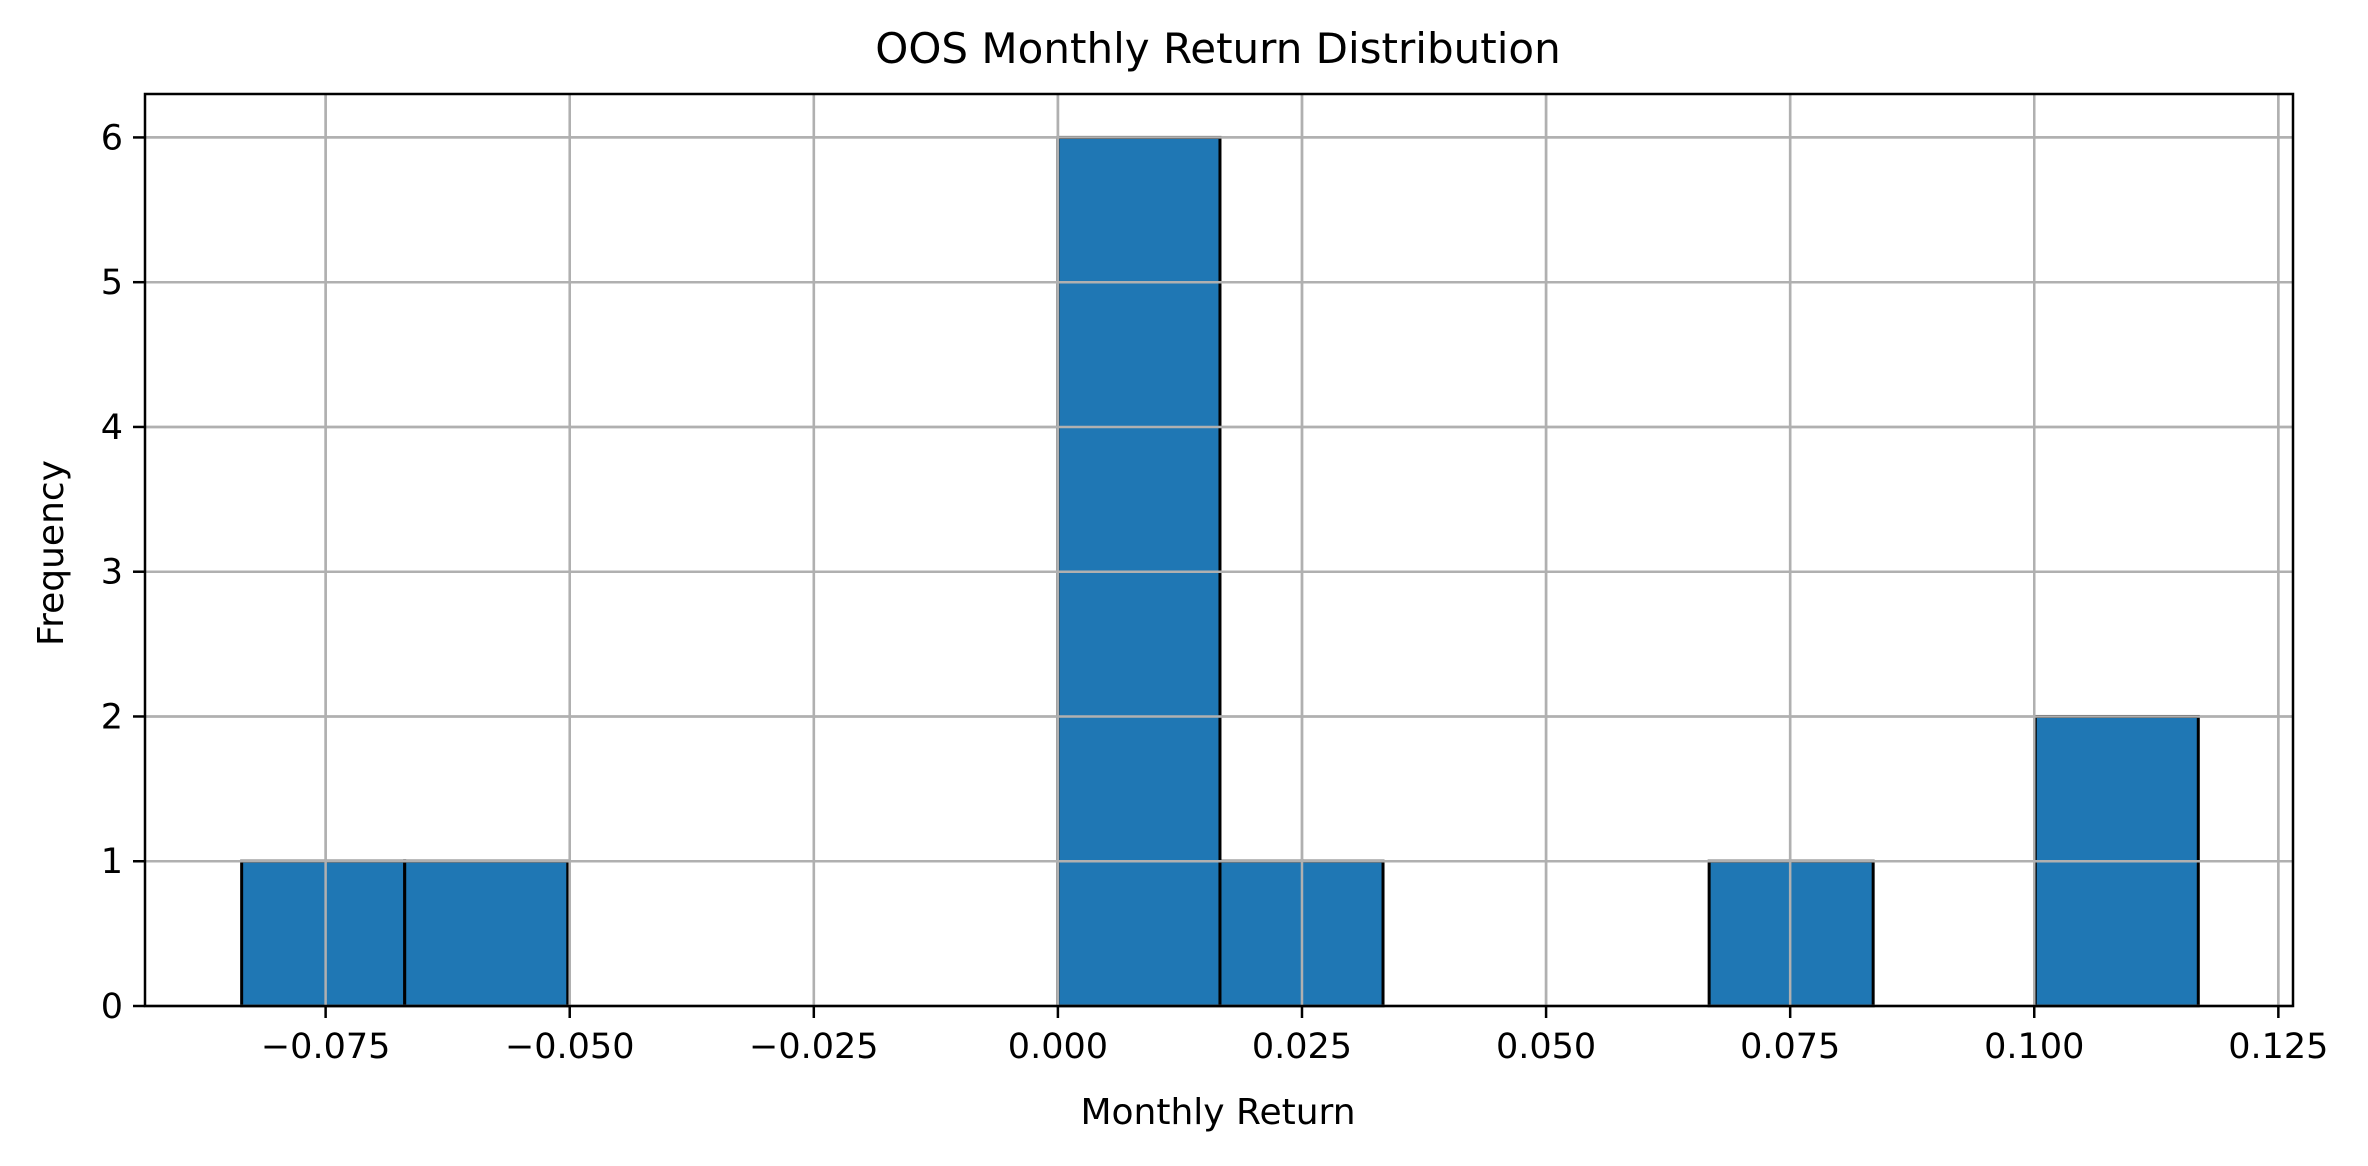 This screenshot has height=1166, width=2368. I want to click on x-axis-label: Monthly Return, so click(1217, 1112).